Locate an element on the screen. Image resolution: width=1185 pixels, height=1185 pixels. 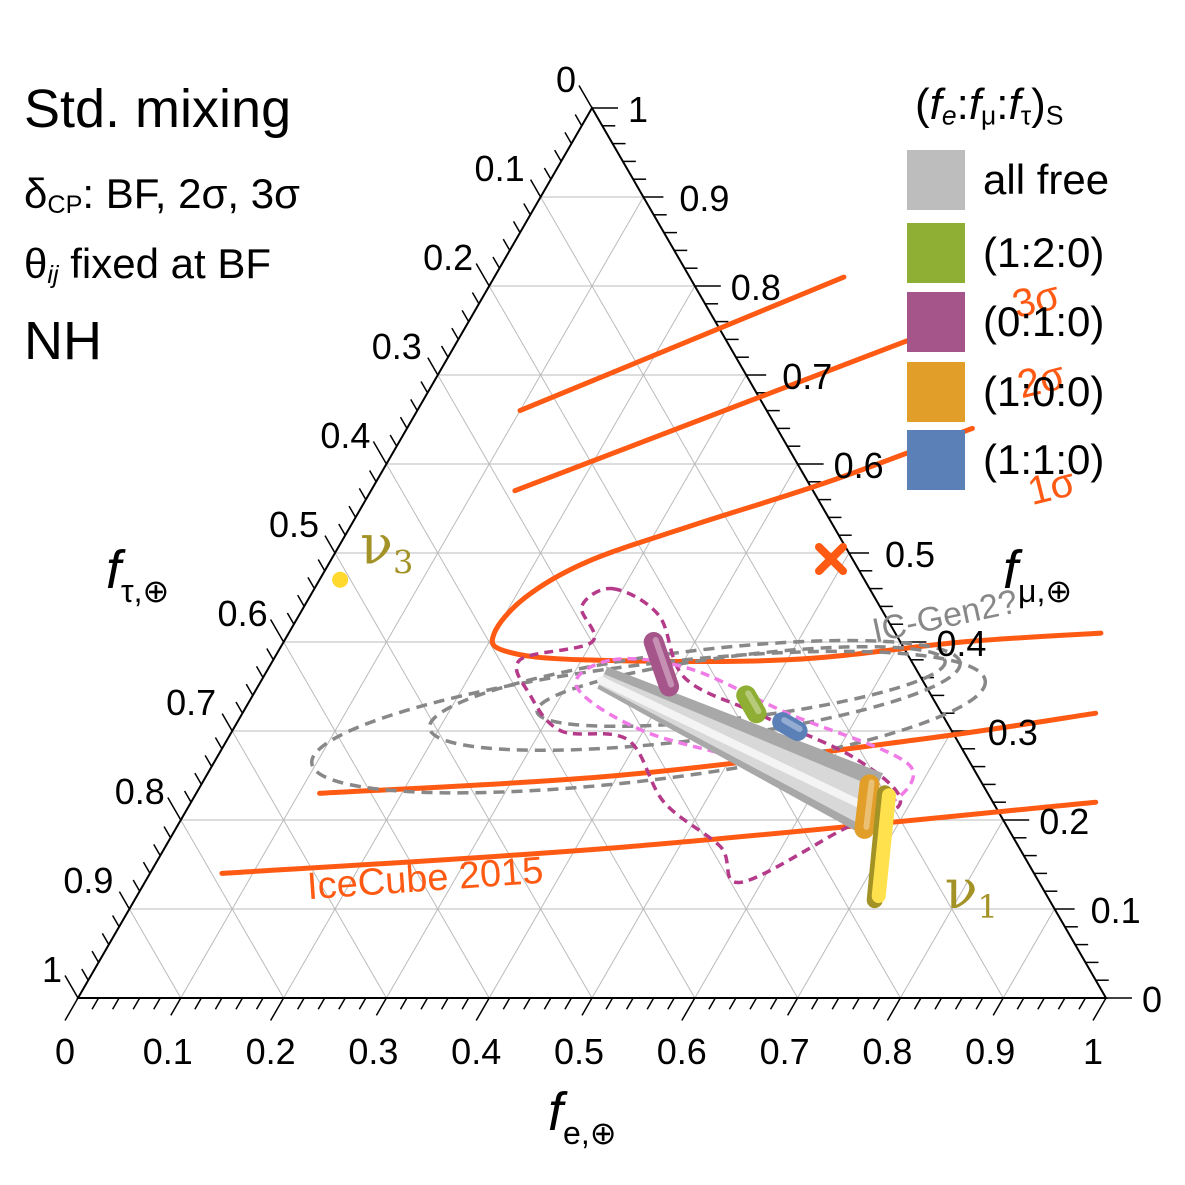
tick-label-left: 0.6 is located at coordinates (243, 613).